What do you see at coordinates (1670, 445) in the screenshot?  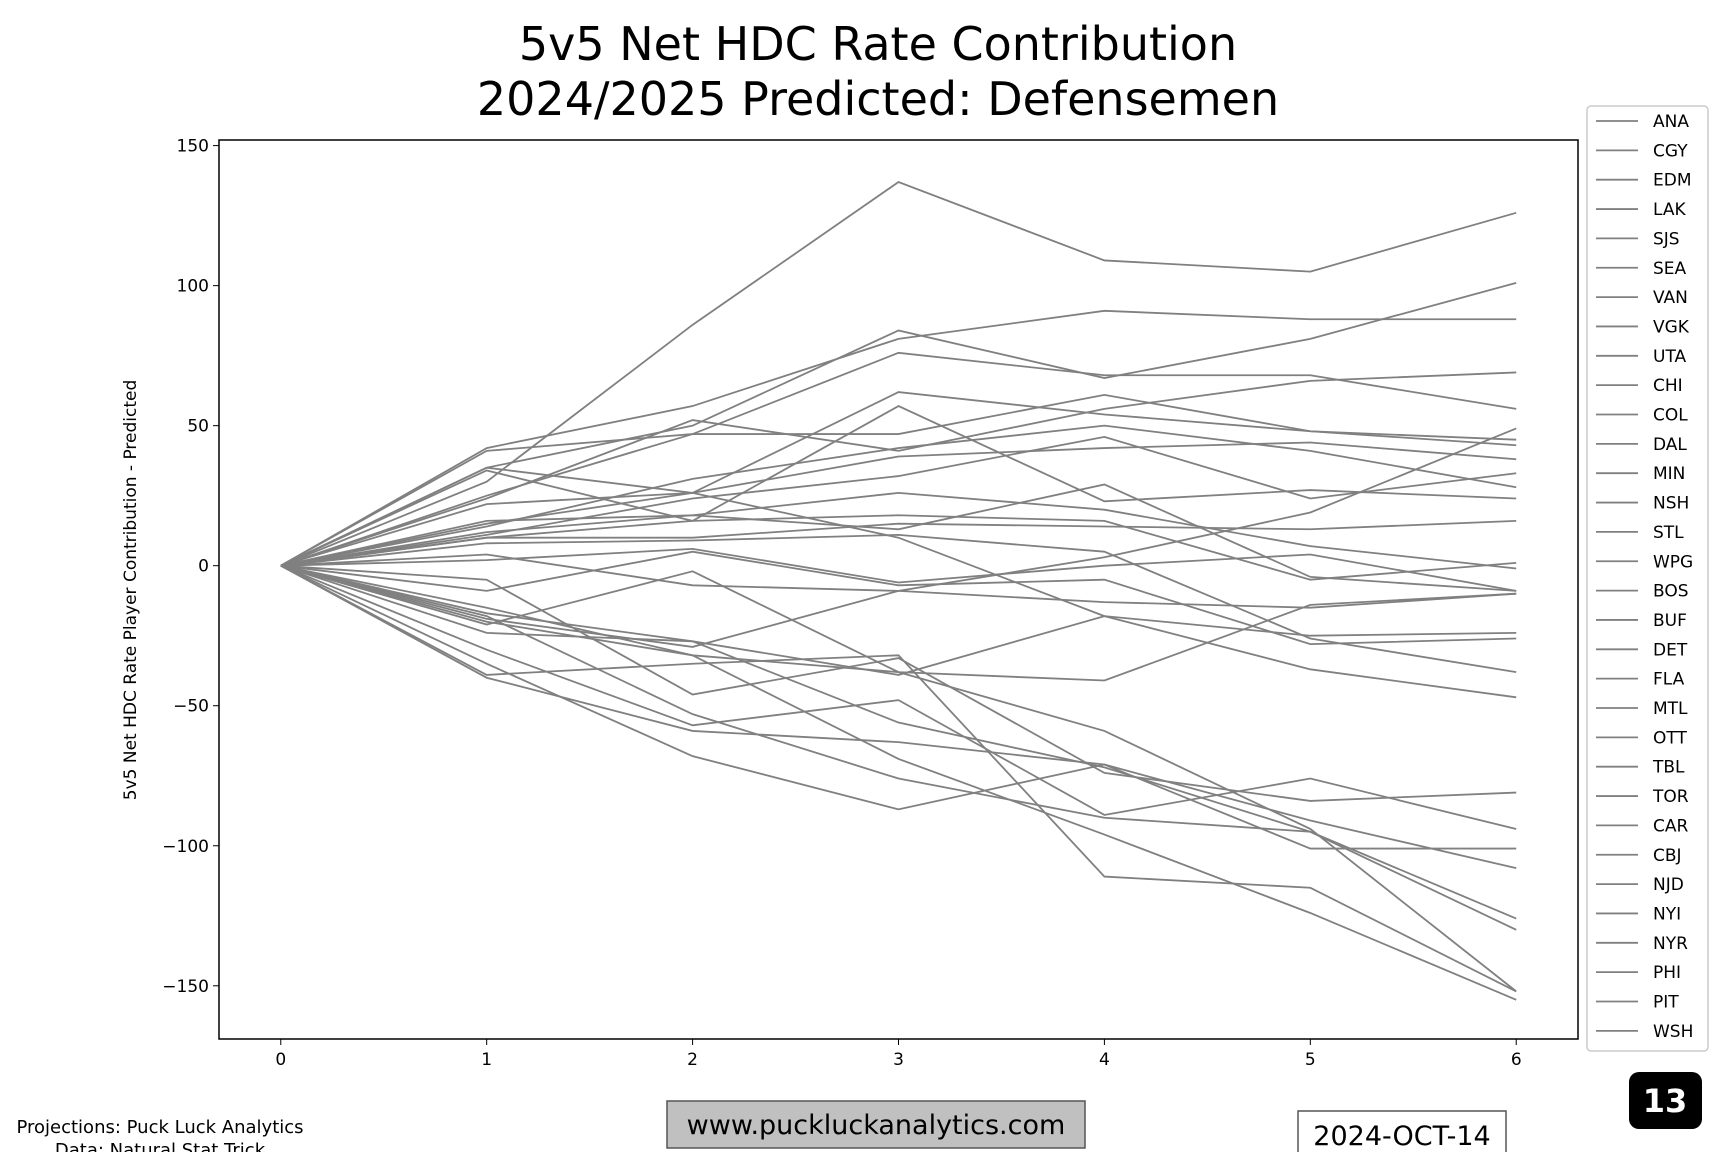 I see `legend-label: DAL` at bounding box center [1670, 445].